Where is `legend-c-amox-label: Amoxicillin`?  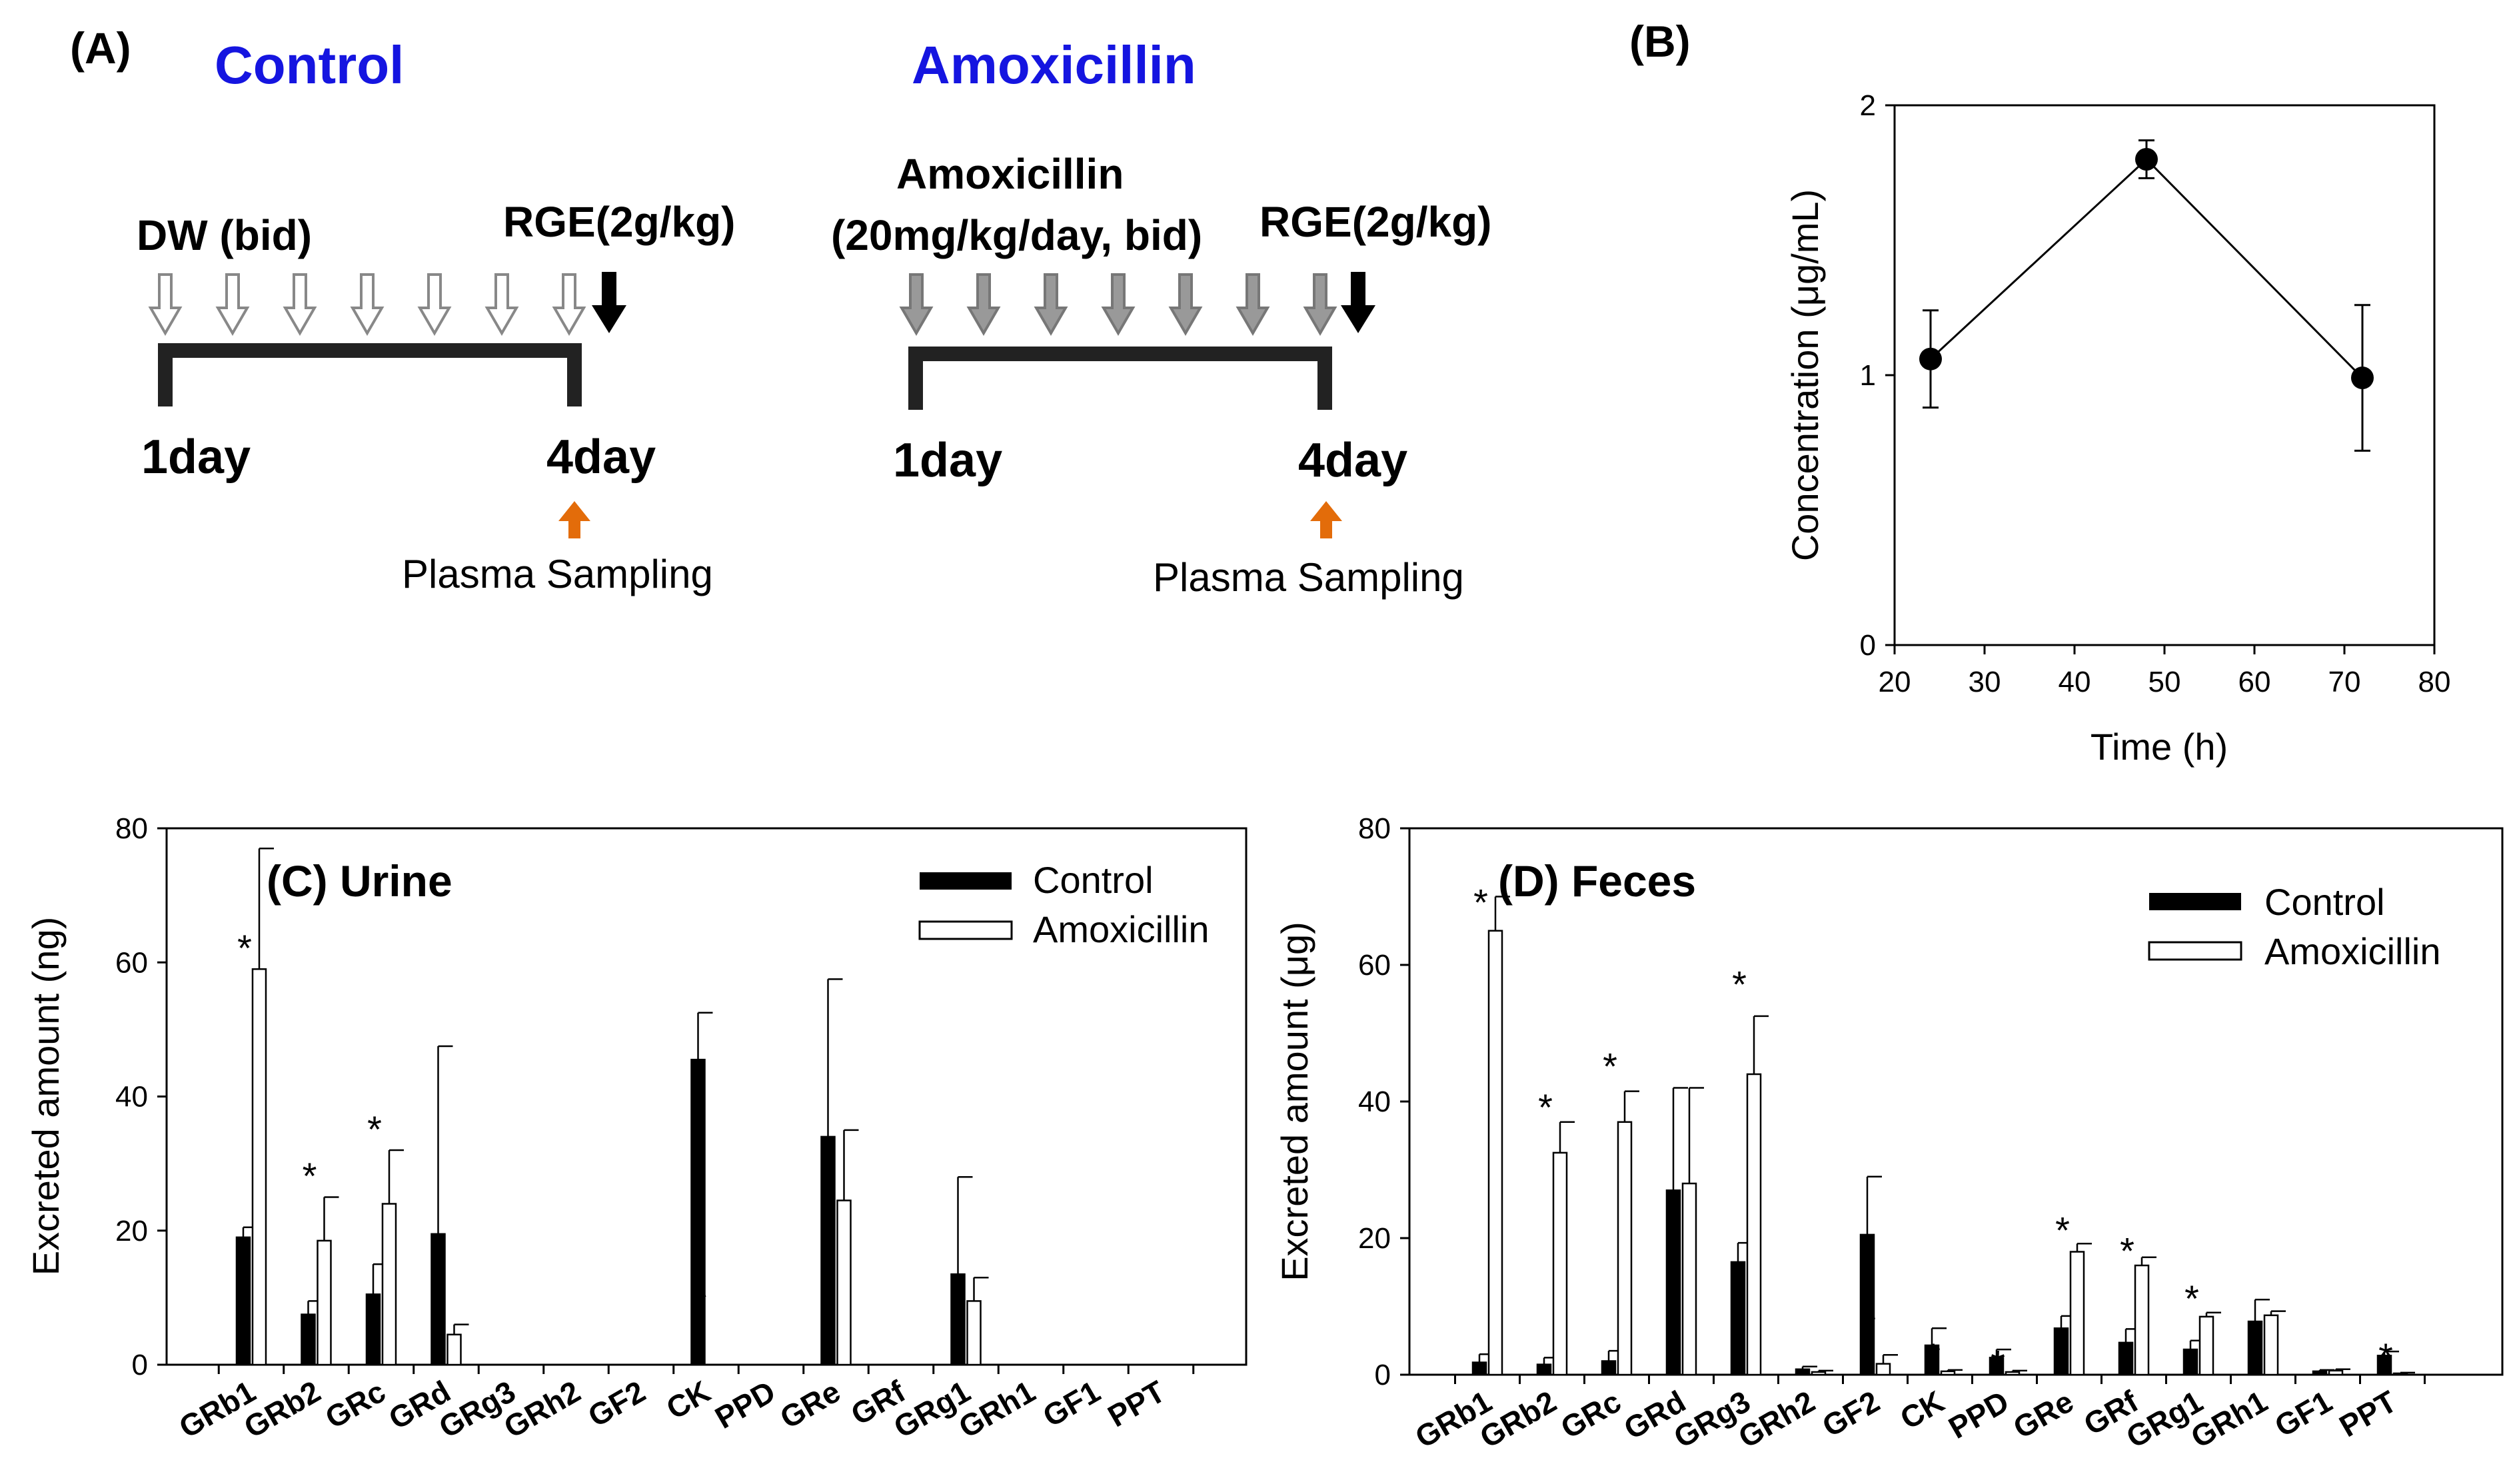
legend-c-amox-label: Amoxicillin is located at coordinates (1122, 929).